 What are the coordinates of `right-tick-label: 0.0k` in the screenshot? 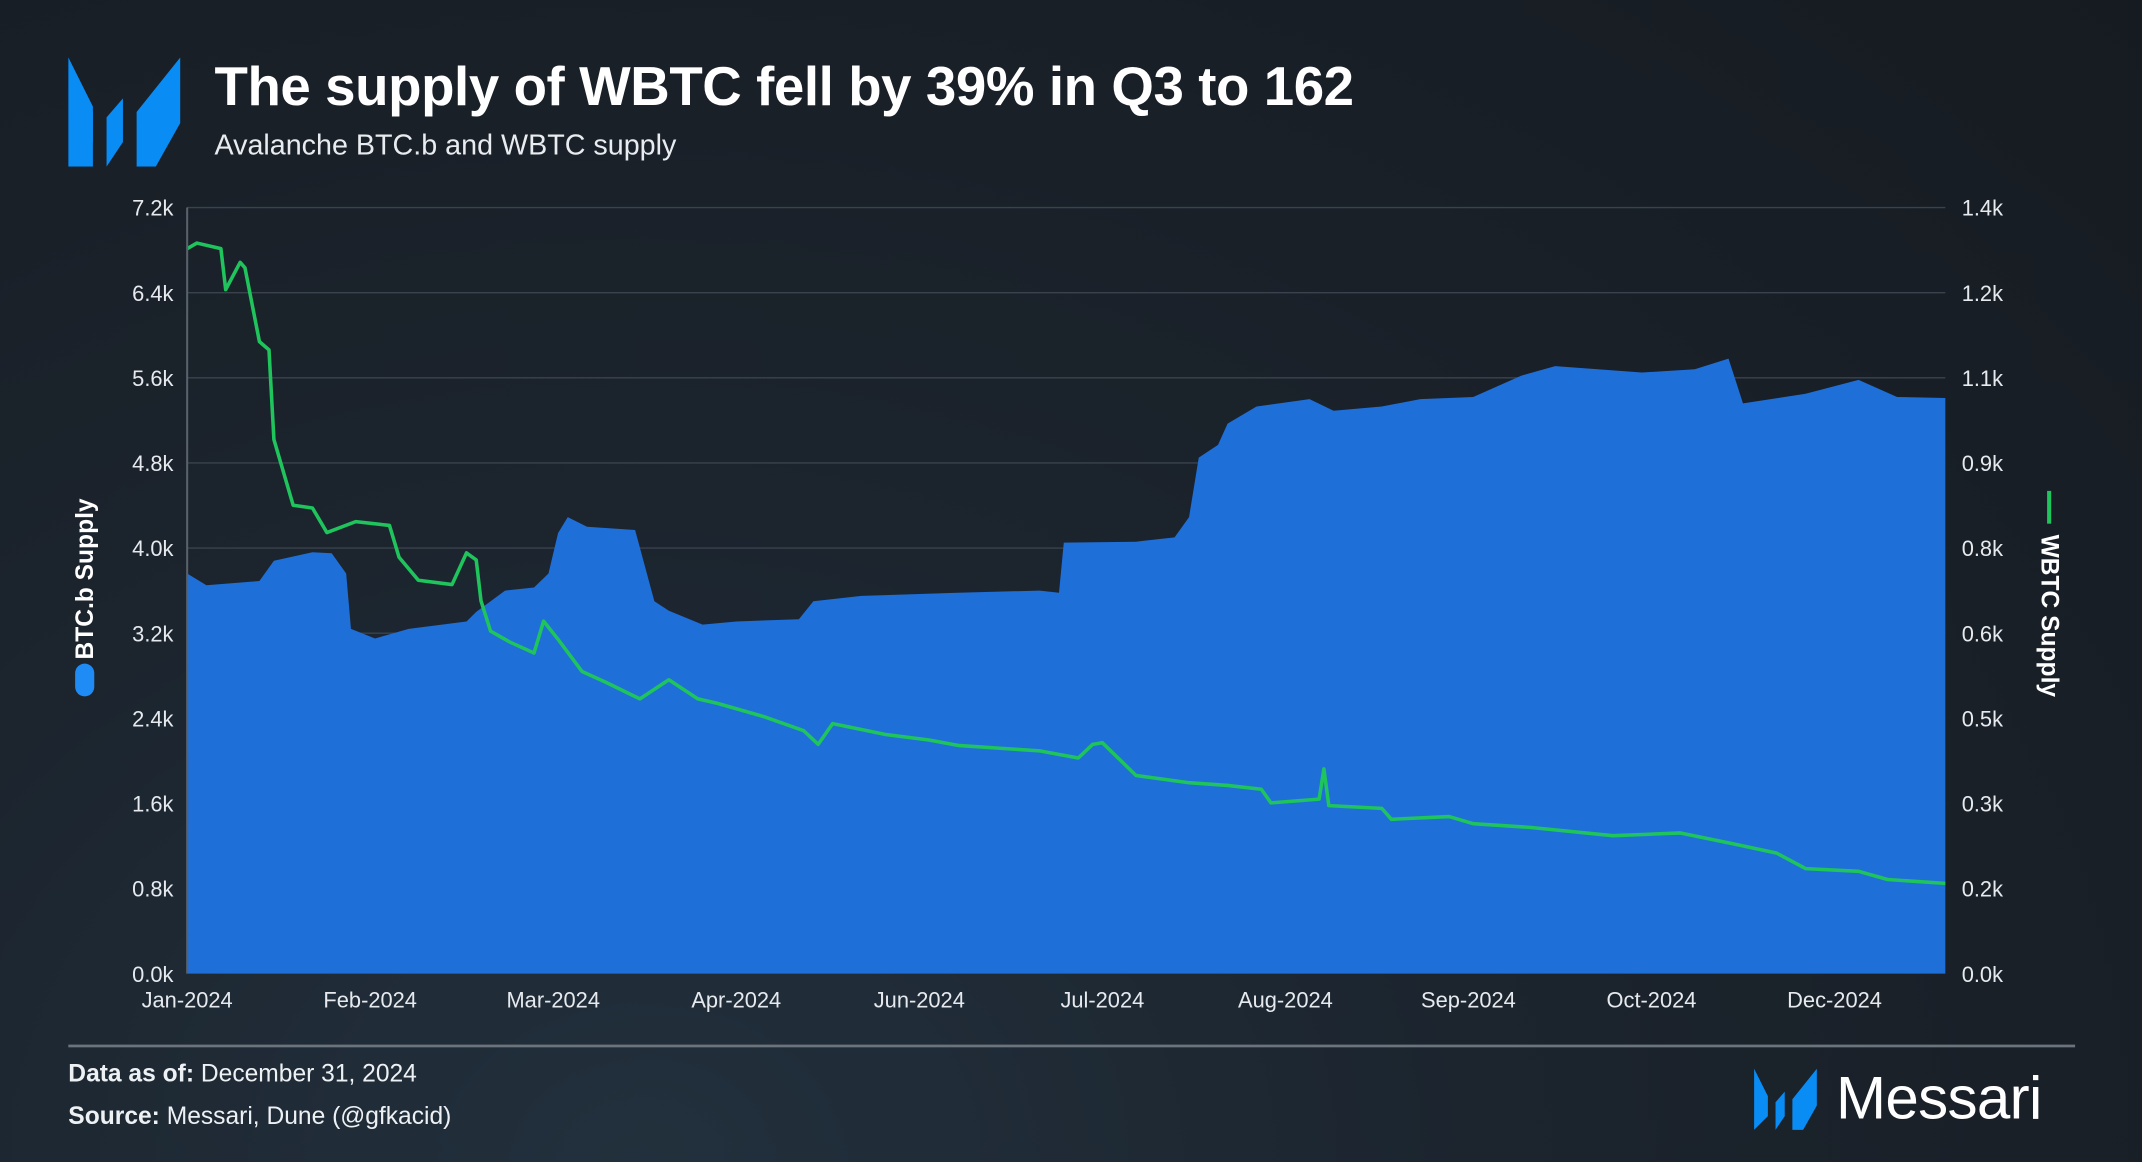 It's located at (1982, 974).